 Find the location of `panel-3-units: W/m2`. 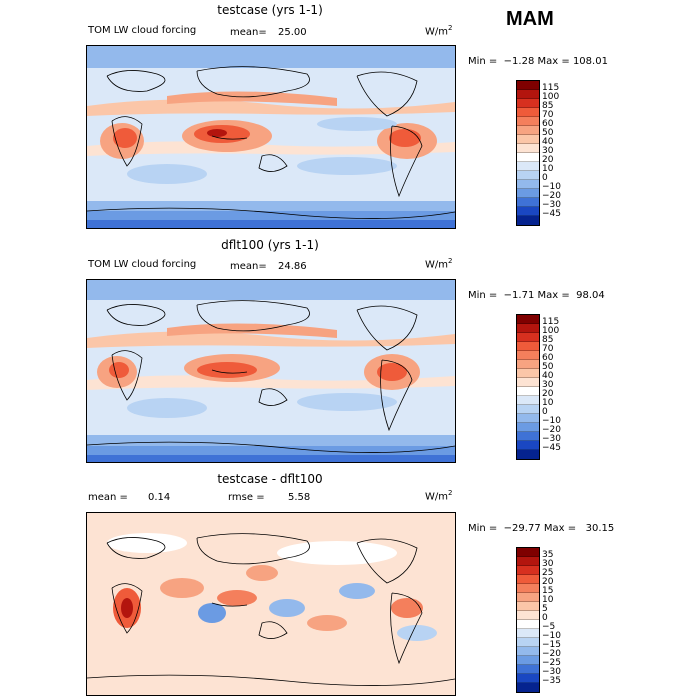

panel-3-units: W/m2 is located at coordinates (439, 496).